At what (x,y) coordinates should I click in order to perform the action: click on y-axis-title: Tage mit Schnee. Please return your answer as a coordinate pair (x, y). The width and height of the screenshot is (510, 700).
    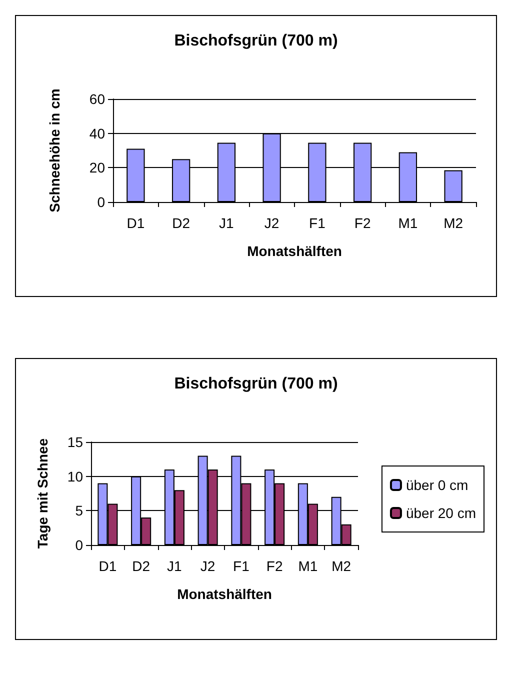
    Looking at the image, I should click on (42, 493).